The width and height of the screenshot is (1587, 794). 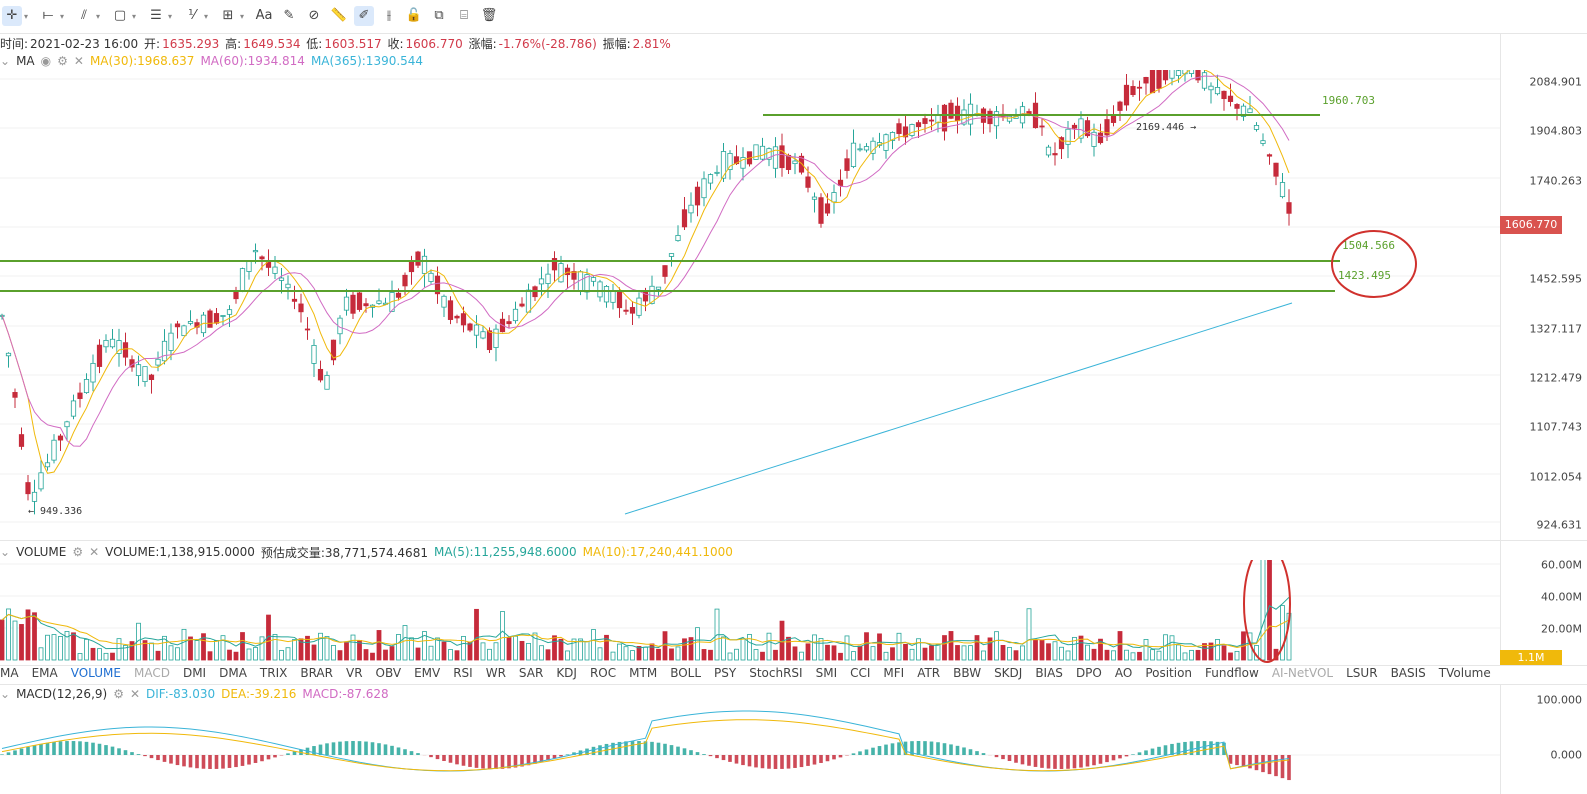 I want to click on indicator-tab-bbw: BBW, so click(x=967, y=673).